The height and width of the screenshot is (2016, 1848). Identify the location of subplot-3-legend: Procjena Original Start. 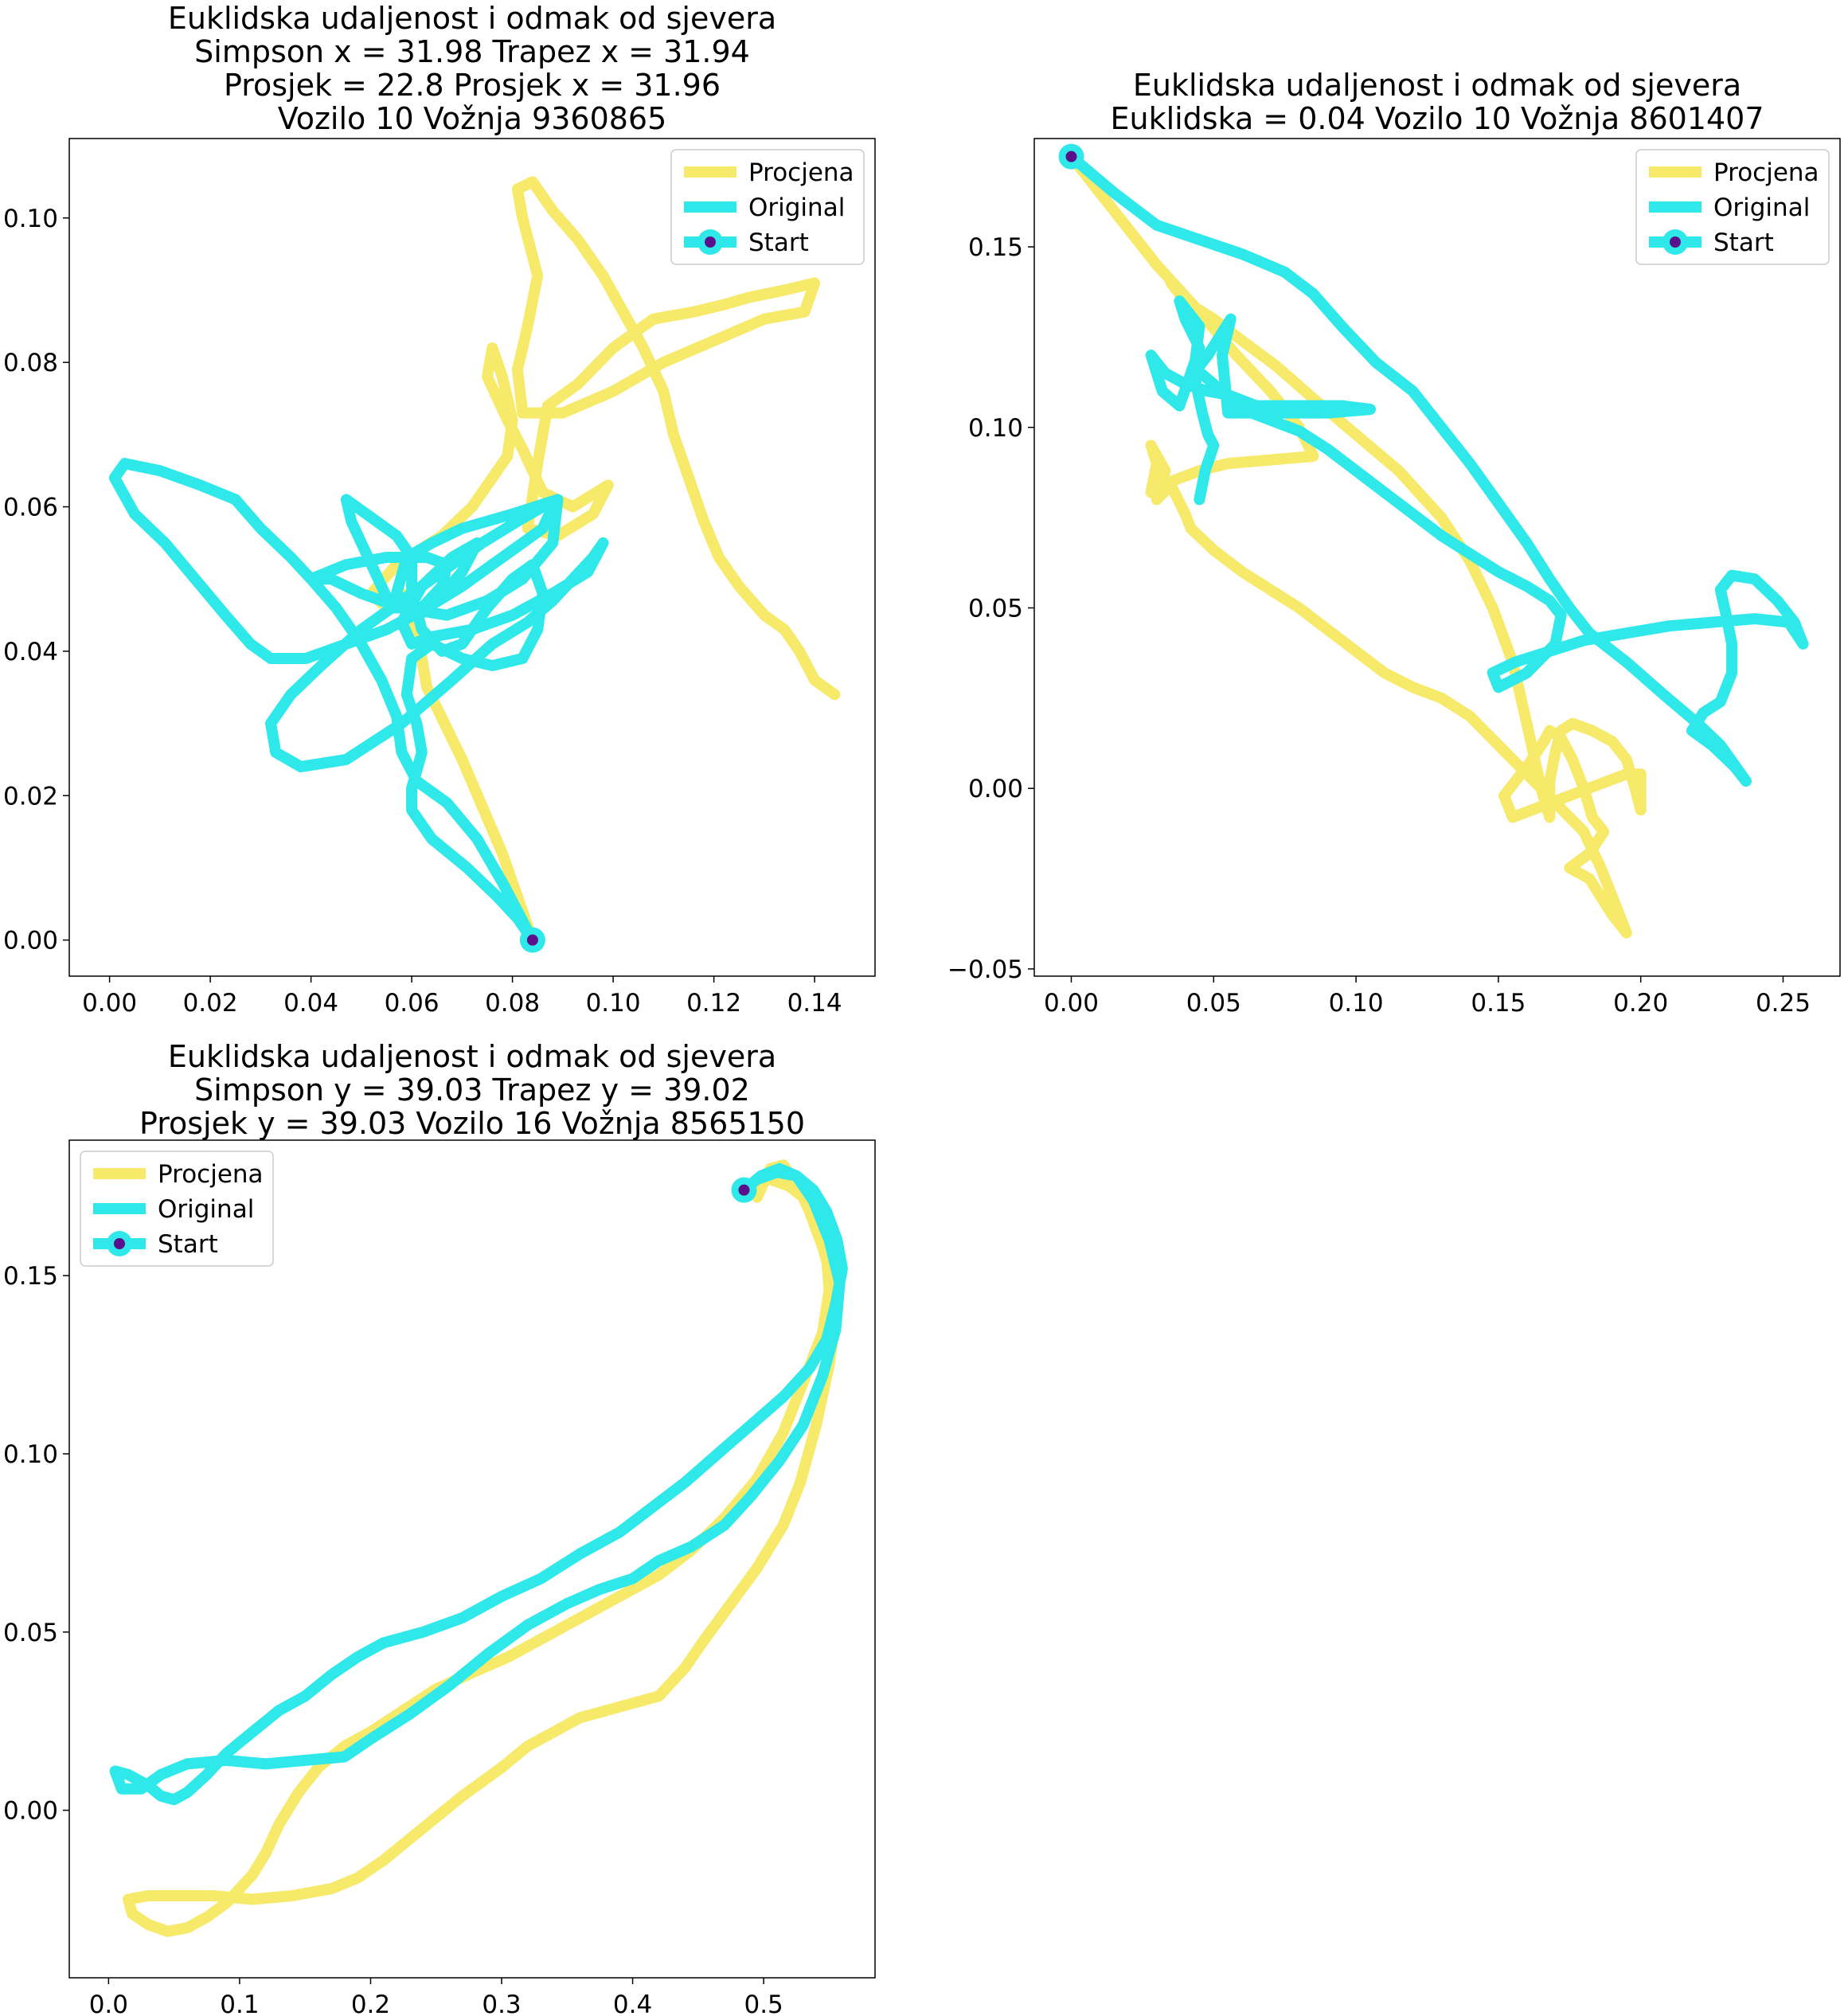
(177, 1209).